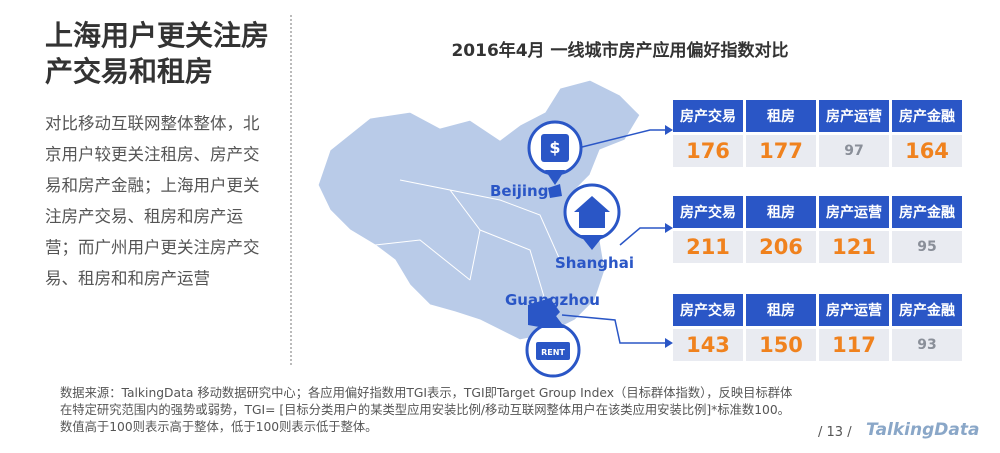  I want to click on chart-title: 2016年4月 一线城市房产应用偏好指数对比, so click(620, 51).